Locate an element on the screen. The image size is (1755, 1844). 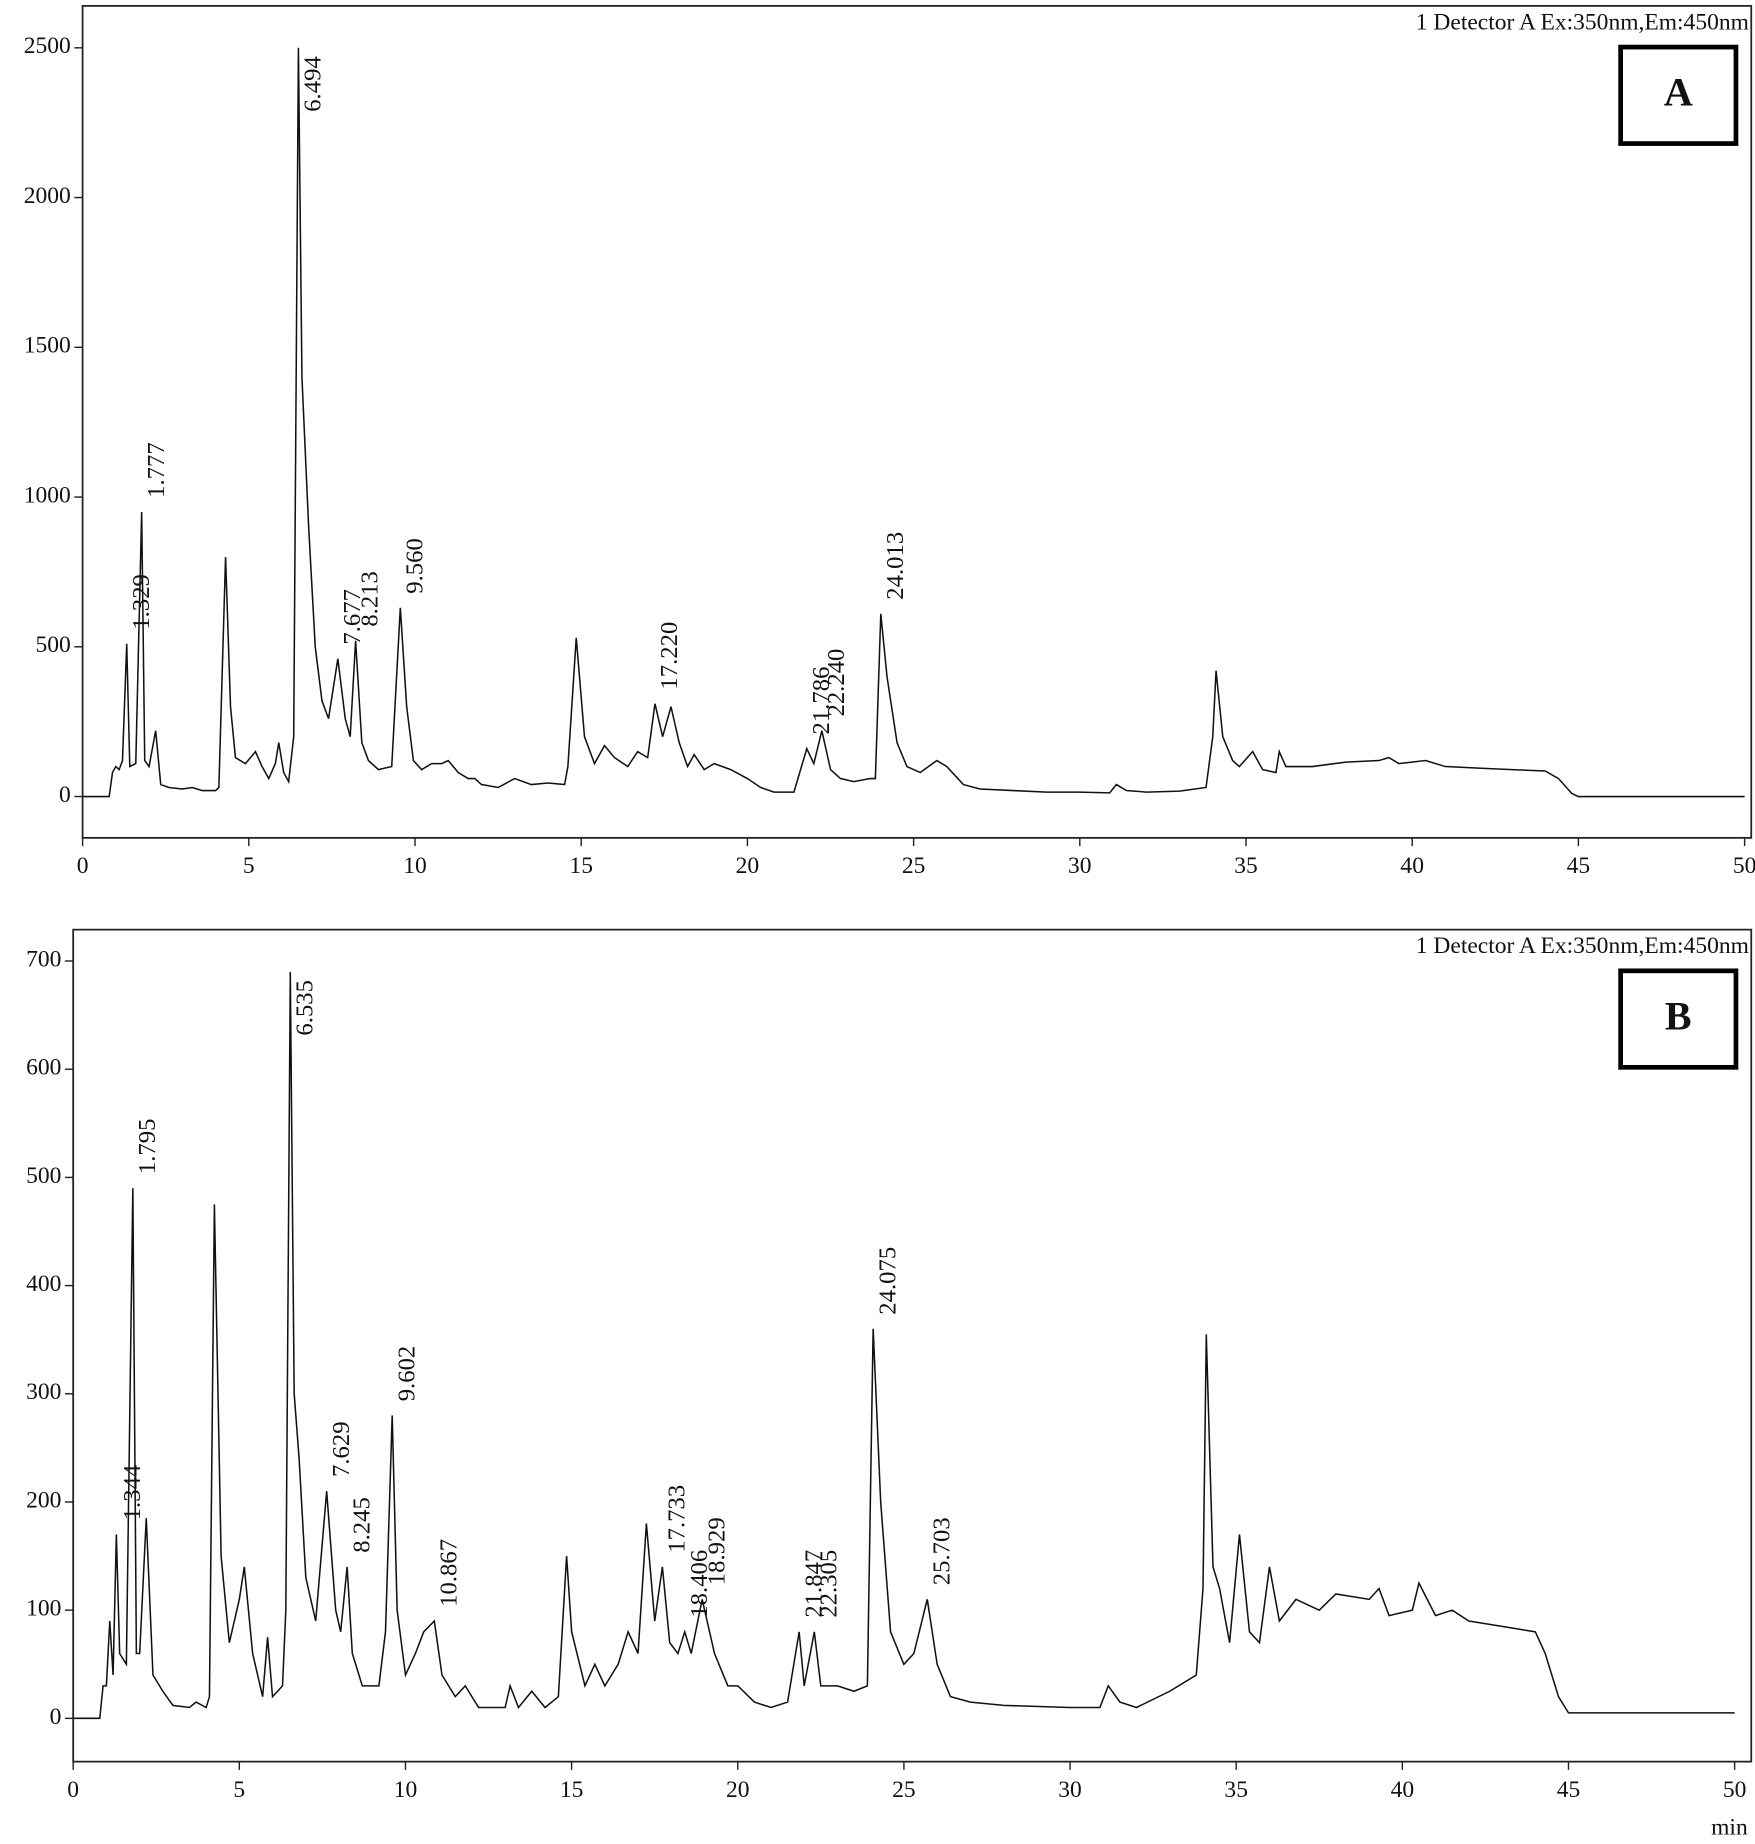
peak-label: 1.329 is located at coordinates (141, 602).